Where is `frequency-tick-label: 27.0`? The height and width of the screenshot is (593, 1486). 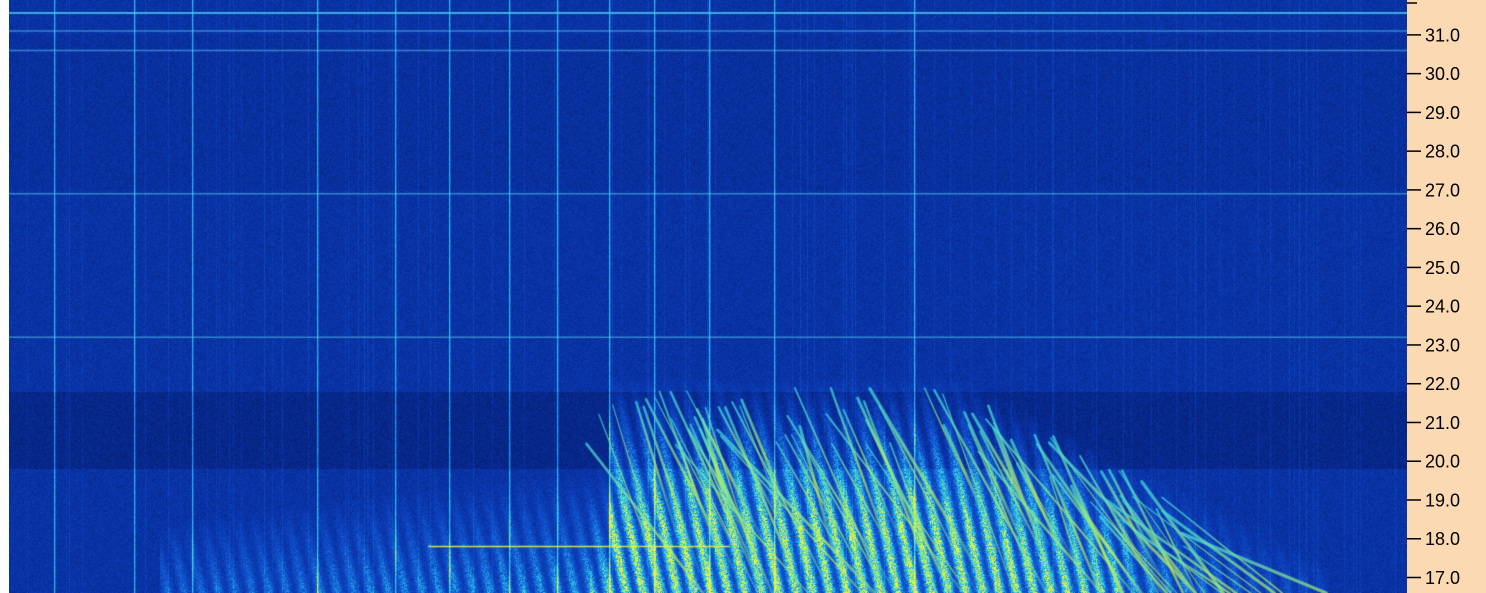
frequency-tick-label: 27.0 is located at coordinates (1442, 190).